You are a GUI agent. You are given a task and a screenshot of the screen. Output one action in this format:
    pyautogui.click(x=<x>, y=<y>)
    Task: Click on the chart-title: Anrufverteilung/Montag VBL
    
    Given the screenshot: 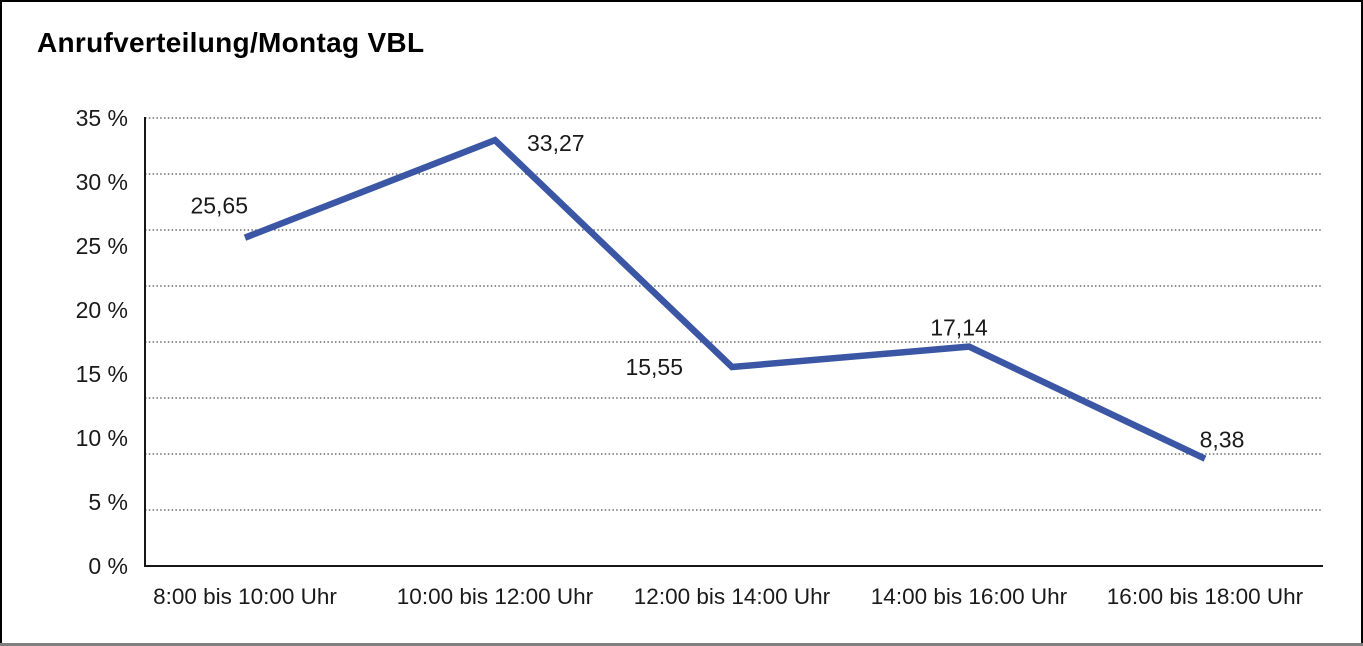 What is the action you would take?
    pyautogui.click(x=231, y=42)
    